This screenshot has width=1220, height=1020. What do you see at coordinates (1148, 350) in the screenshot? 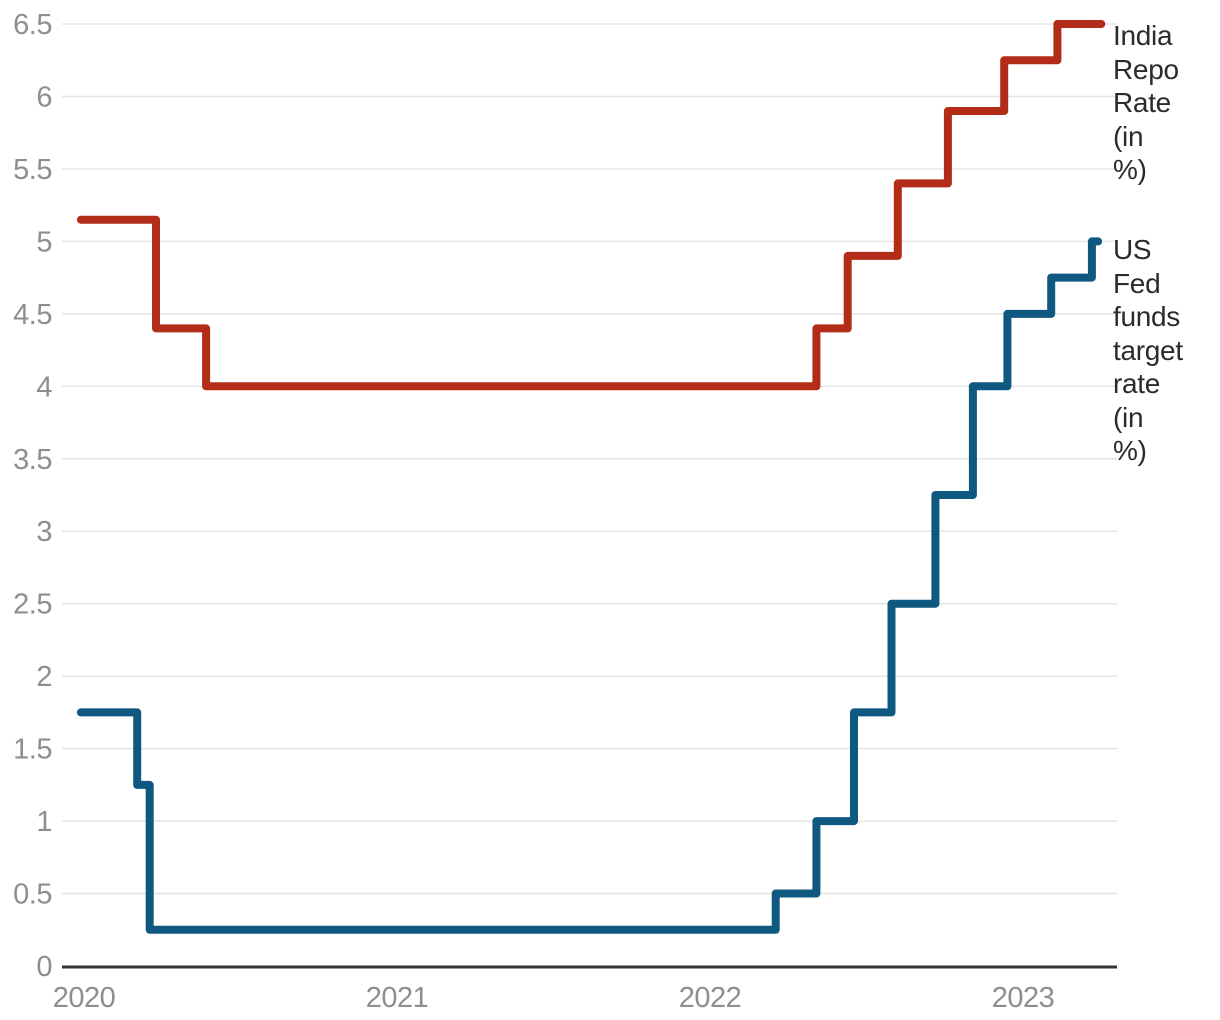
I see `legend-us-fed-funds-rate: US Fed funds target rate (in %)` at bounding box center [1148, 350].